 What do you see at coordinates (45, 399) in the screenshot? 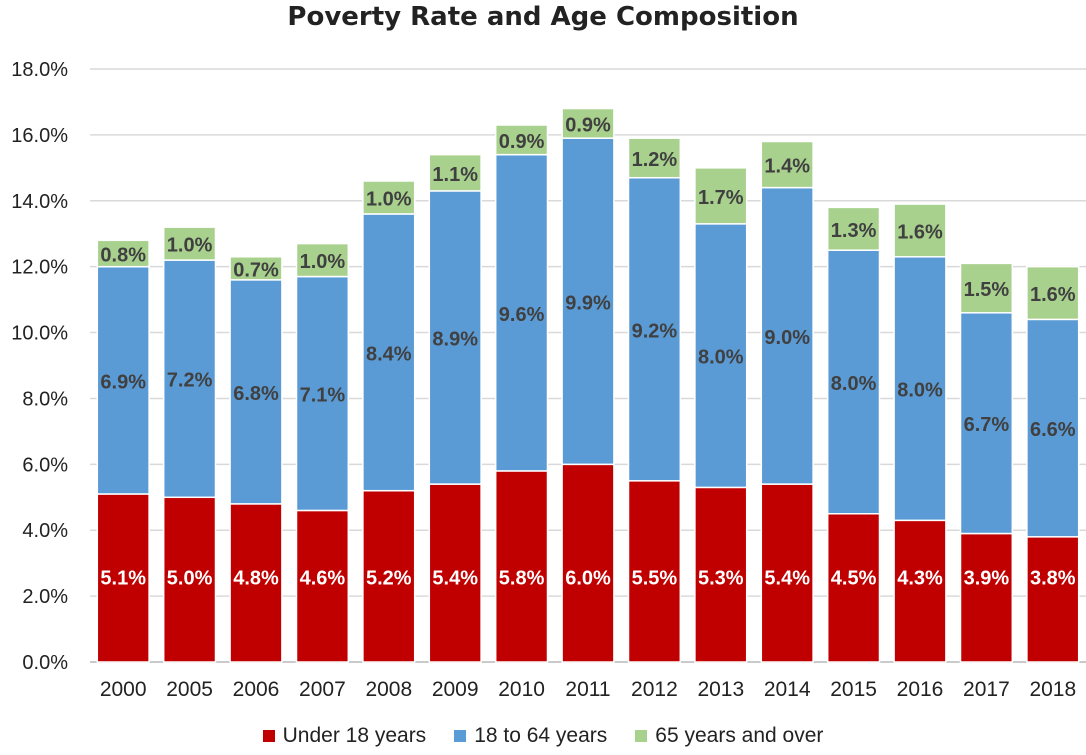
I see `y-tick-label: 8.0%` at bounding box center [45, 399].